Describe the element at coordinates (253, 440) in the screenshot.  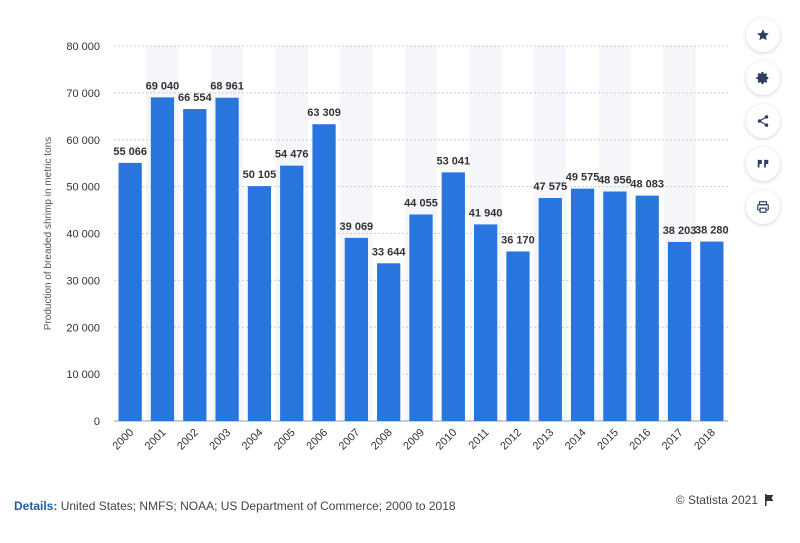
I see `x-tick-label: 2004` at that location.